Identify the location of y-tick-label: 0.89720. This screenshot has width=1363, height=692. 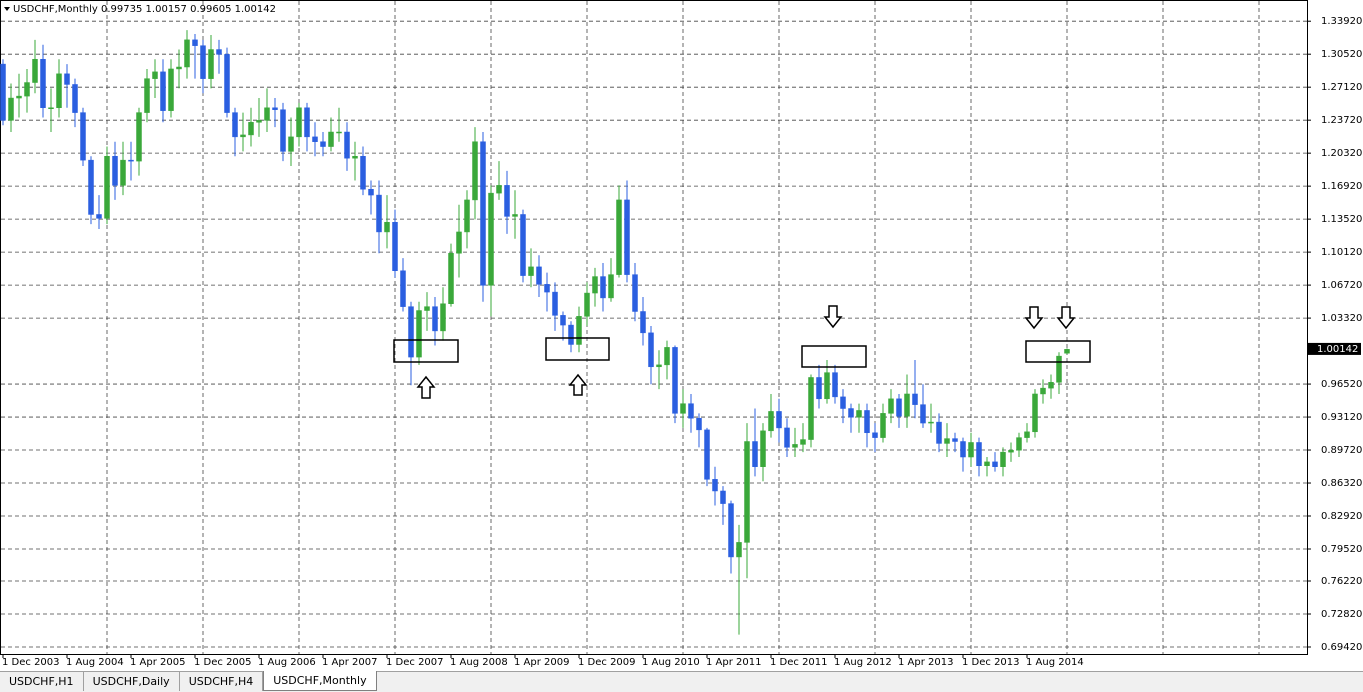
(1341, 450).